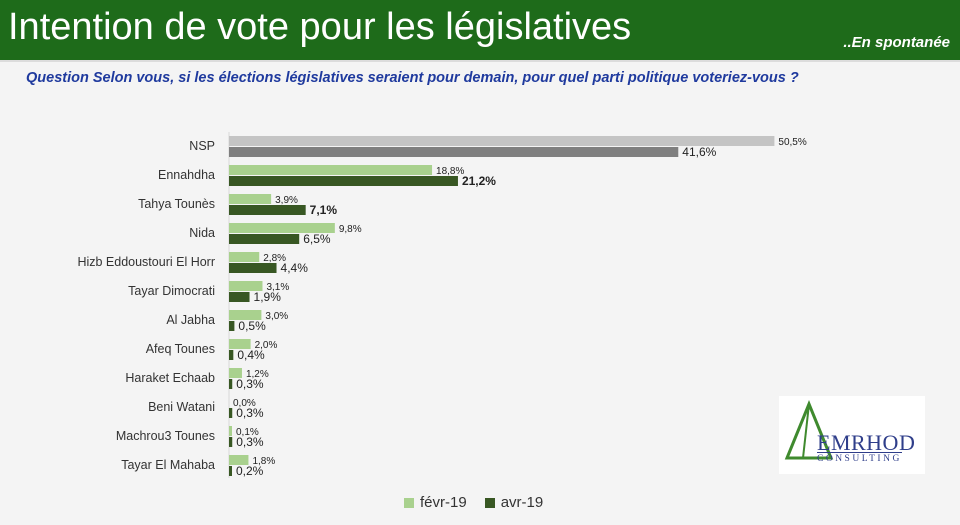 This screenshot has height=525, width=960. What do you see at coordinates (202, 146) in the screenshot?
I see `category-label: NSP` at bounding box center [202, 146].